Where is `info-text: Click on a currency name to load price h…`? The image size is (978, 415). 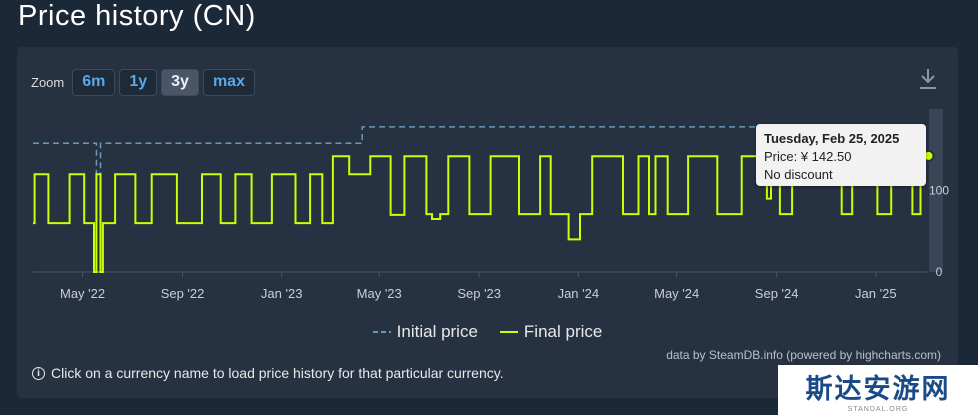
info-text: Click on a currency name to load price h… is located at coordinates (277, 373).